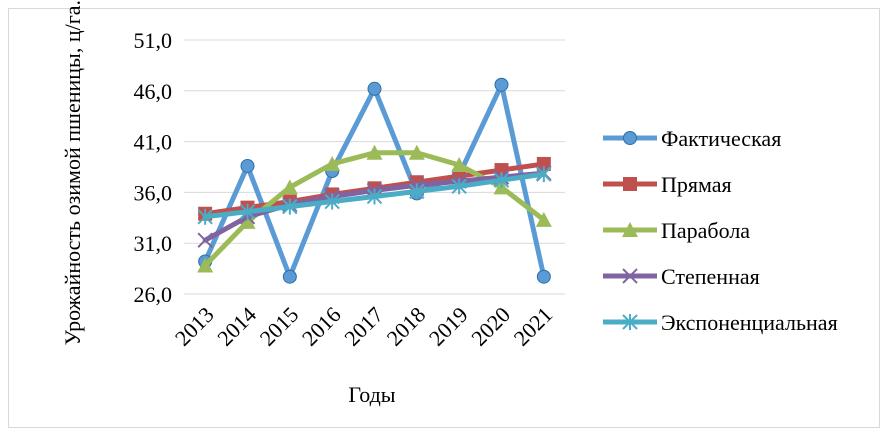  I want to click on series-star, so click(374, 195).